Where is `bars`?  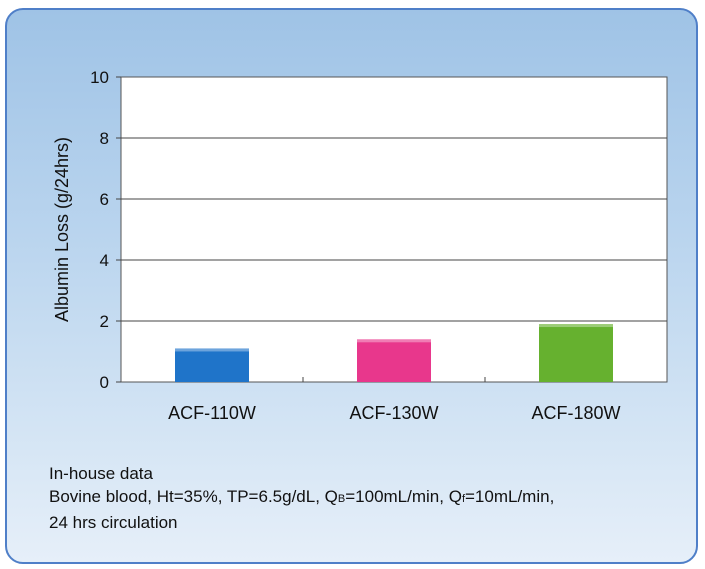
bars is located at coordinates (394, 353).